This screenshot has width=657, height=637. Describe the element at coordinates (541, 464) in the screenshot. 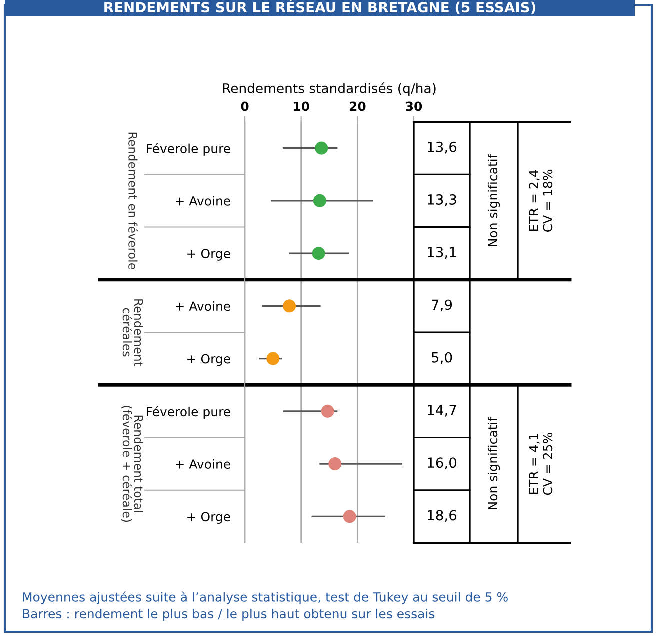

I see `text: ETR = 4,1 CV = 25%` at that location.